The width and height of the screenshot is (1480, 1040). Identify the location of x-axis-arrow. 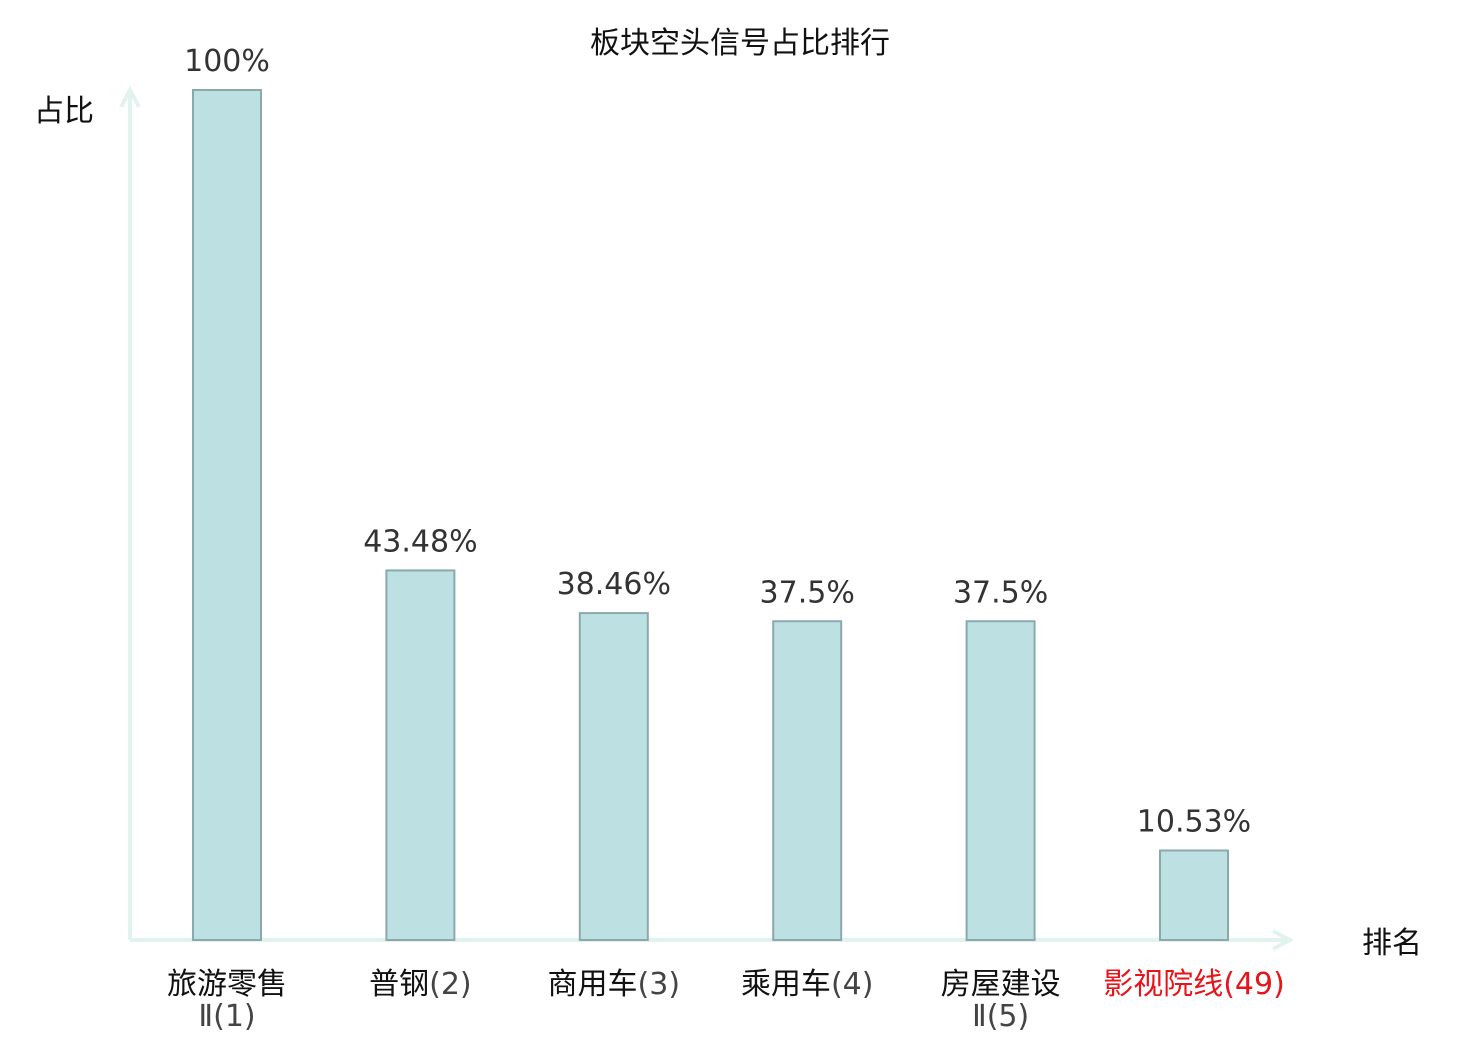
(1283, 940).